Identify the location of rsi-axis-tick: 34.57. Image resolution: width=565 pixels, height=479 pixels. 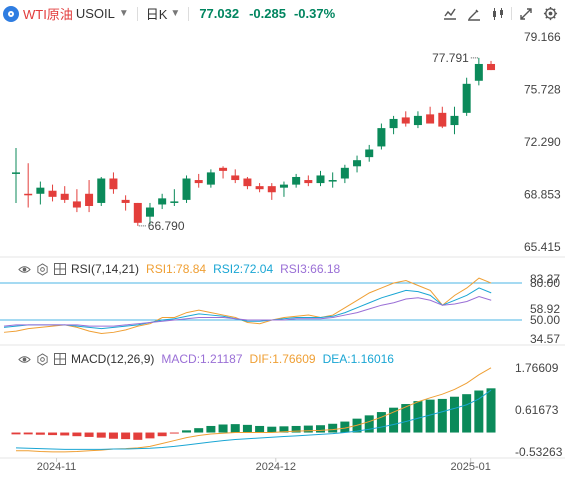
(545, 339).